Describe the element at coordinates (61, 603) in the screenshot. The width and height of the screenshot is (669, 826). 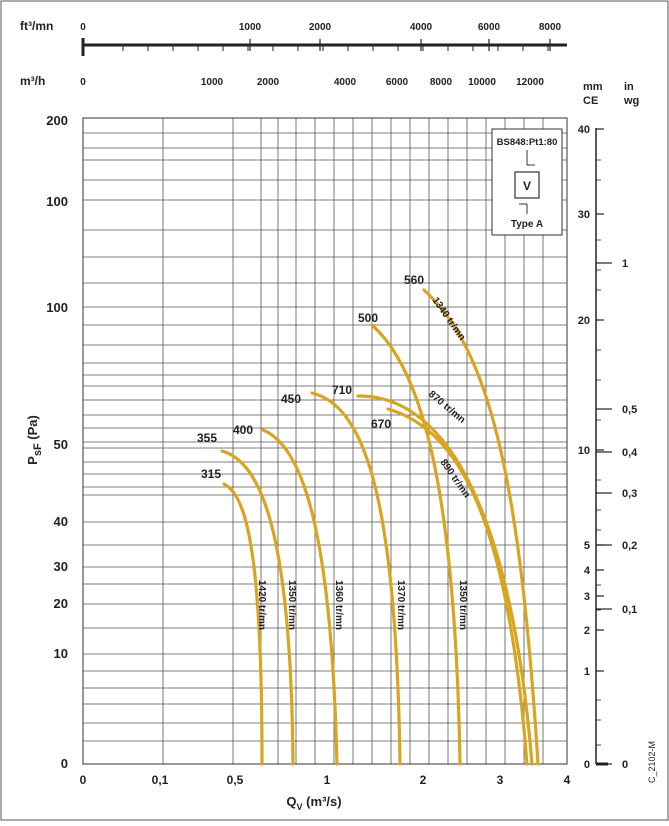
I see `y-tick-label-2: 20` at that location.